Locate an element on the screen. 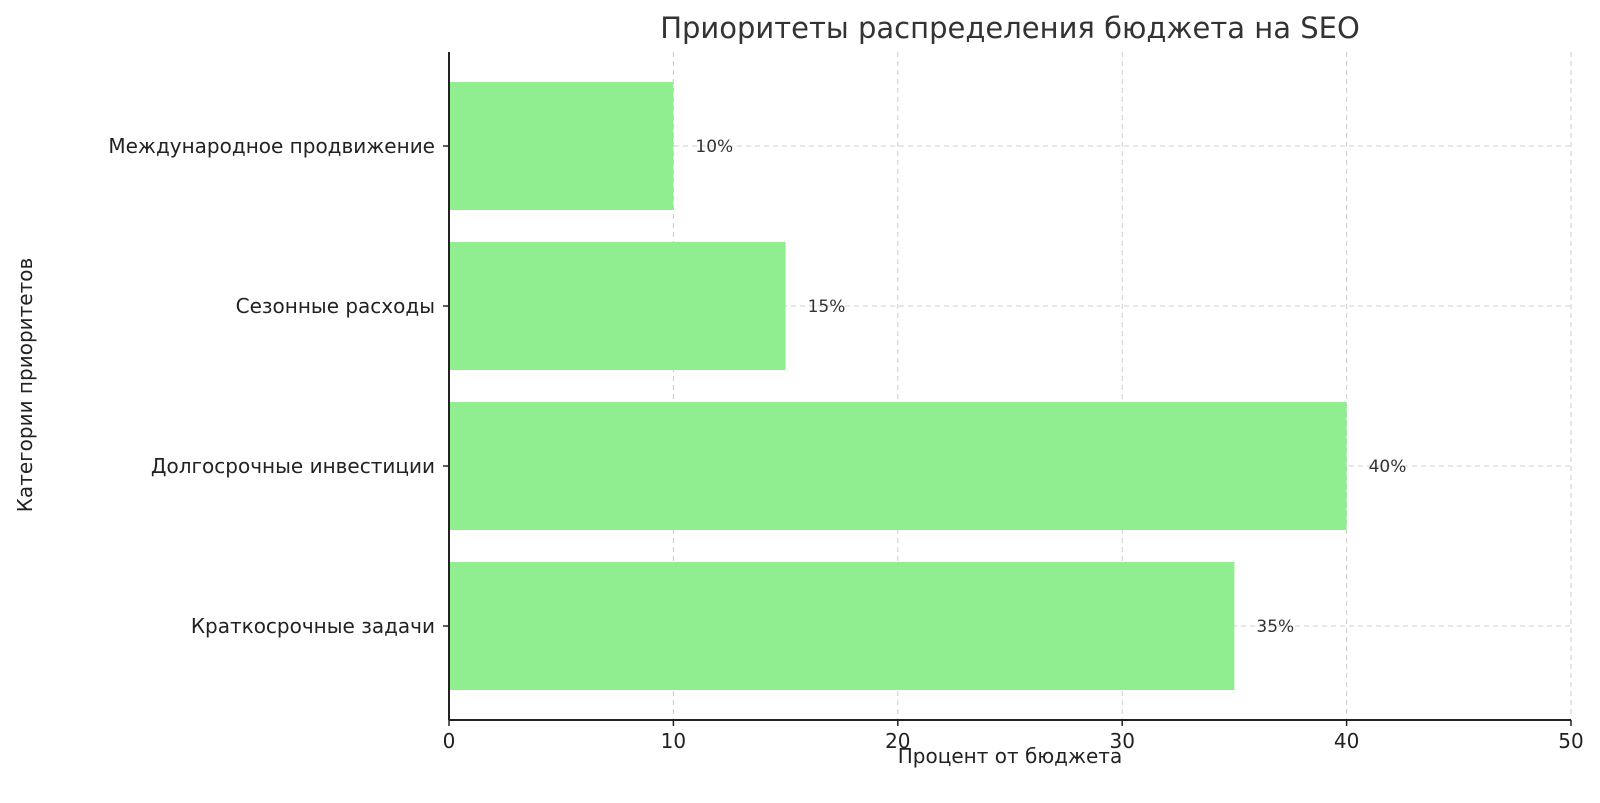 The image size is (1600, 803). y-tick-label: Сезонные расходы is located at coordinates (335, 306).